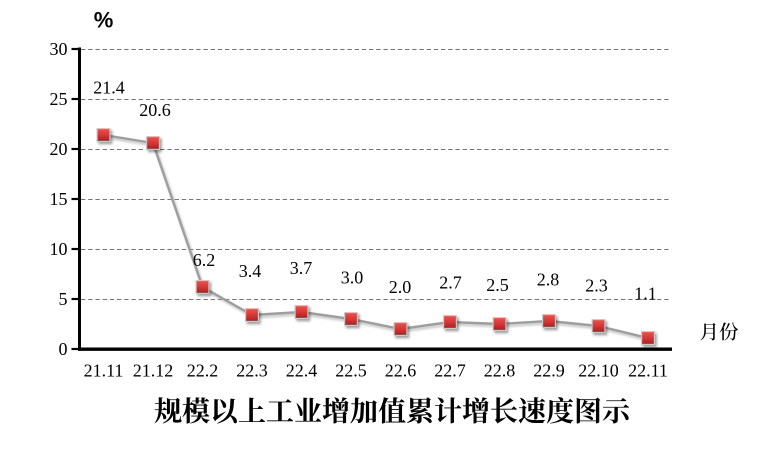 The height and width of the screenshot is (454, 767). What do you see at coordinates (302, 371) in the screenshot?
I see `svg-text: 22.4` at bounding box center [302, 371].